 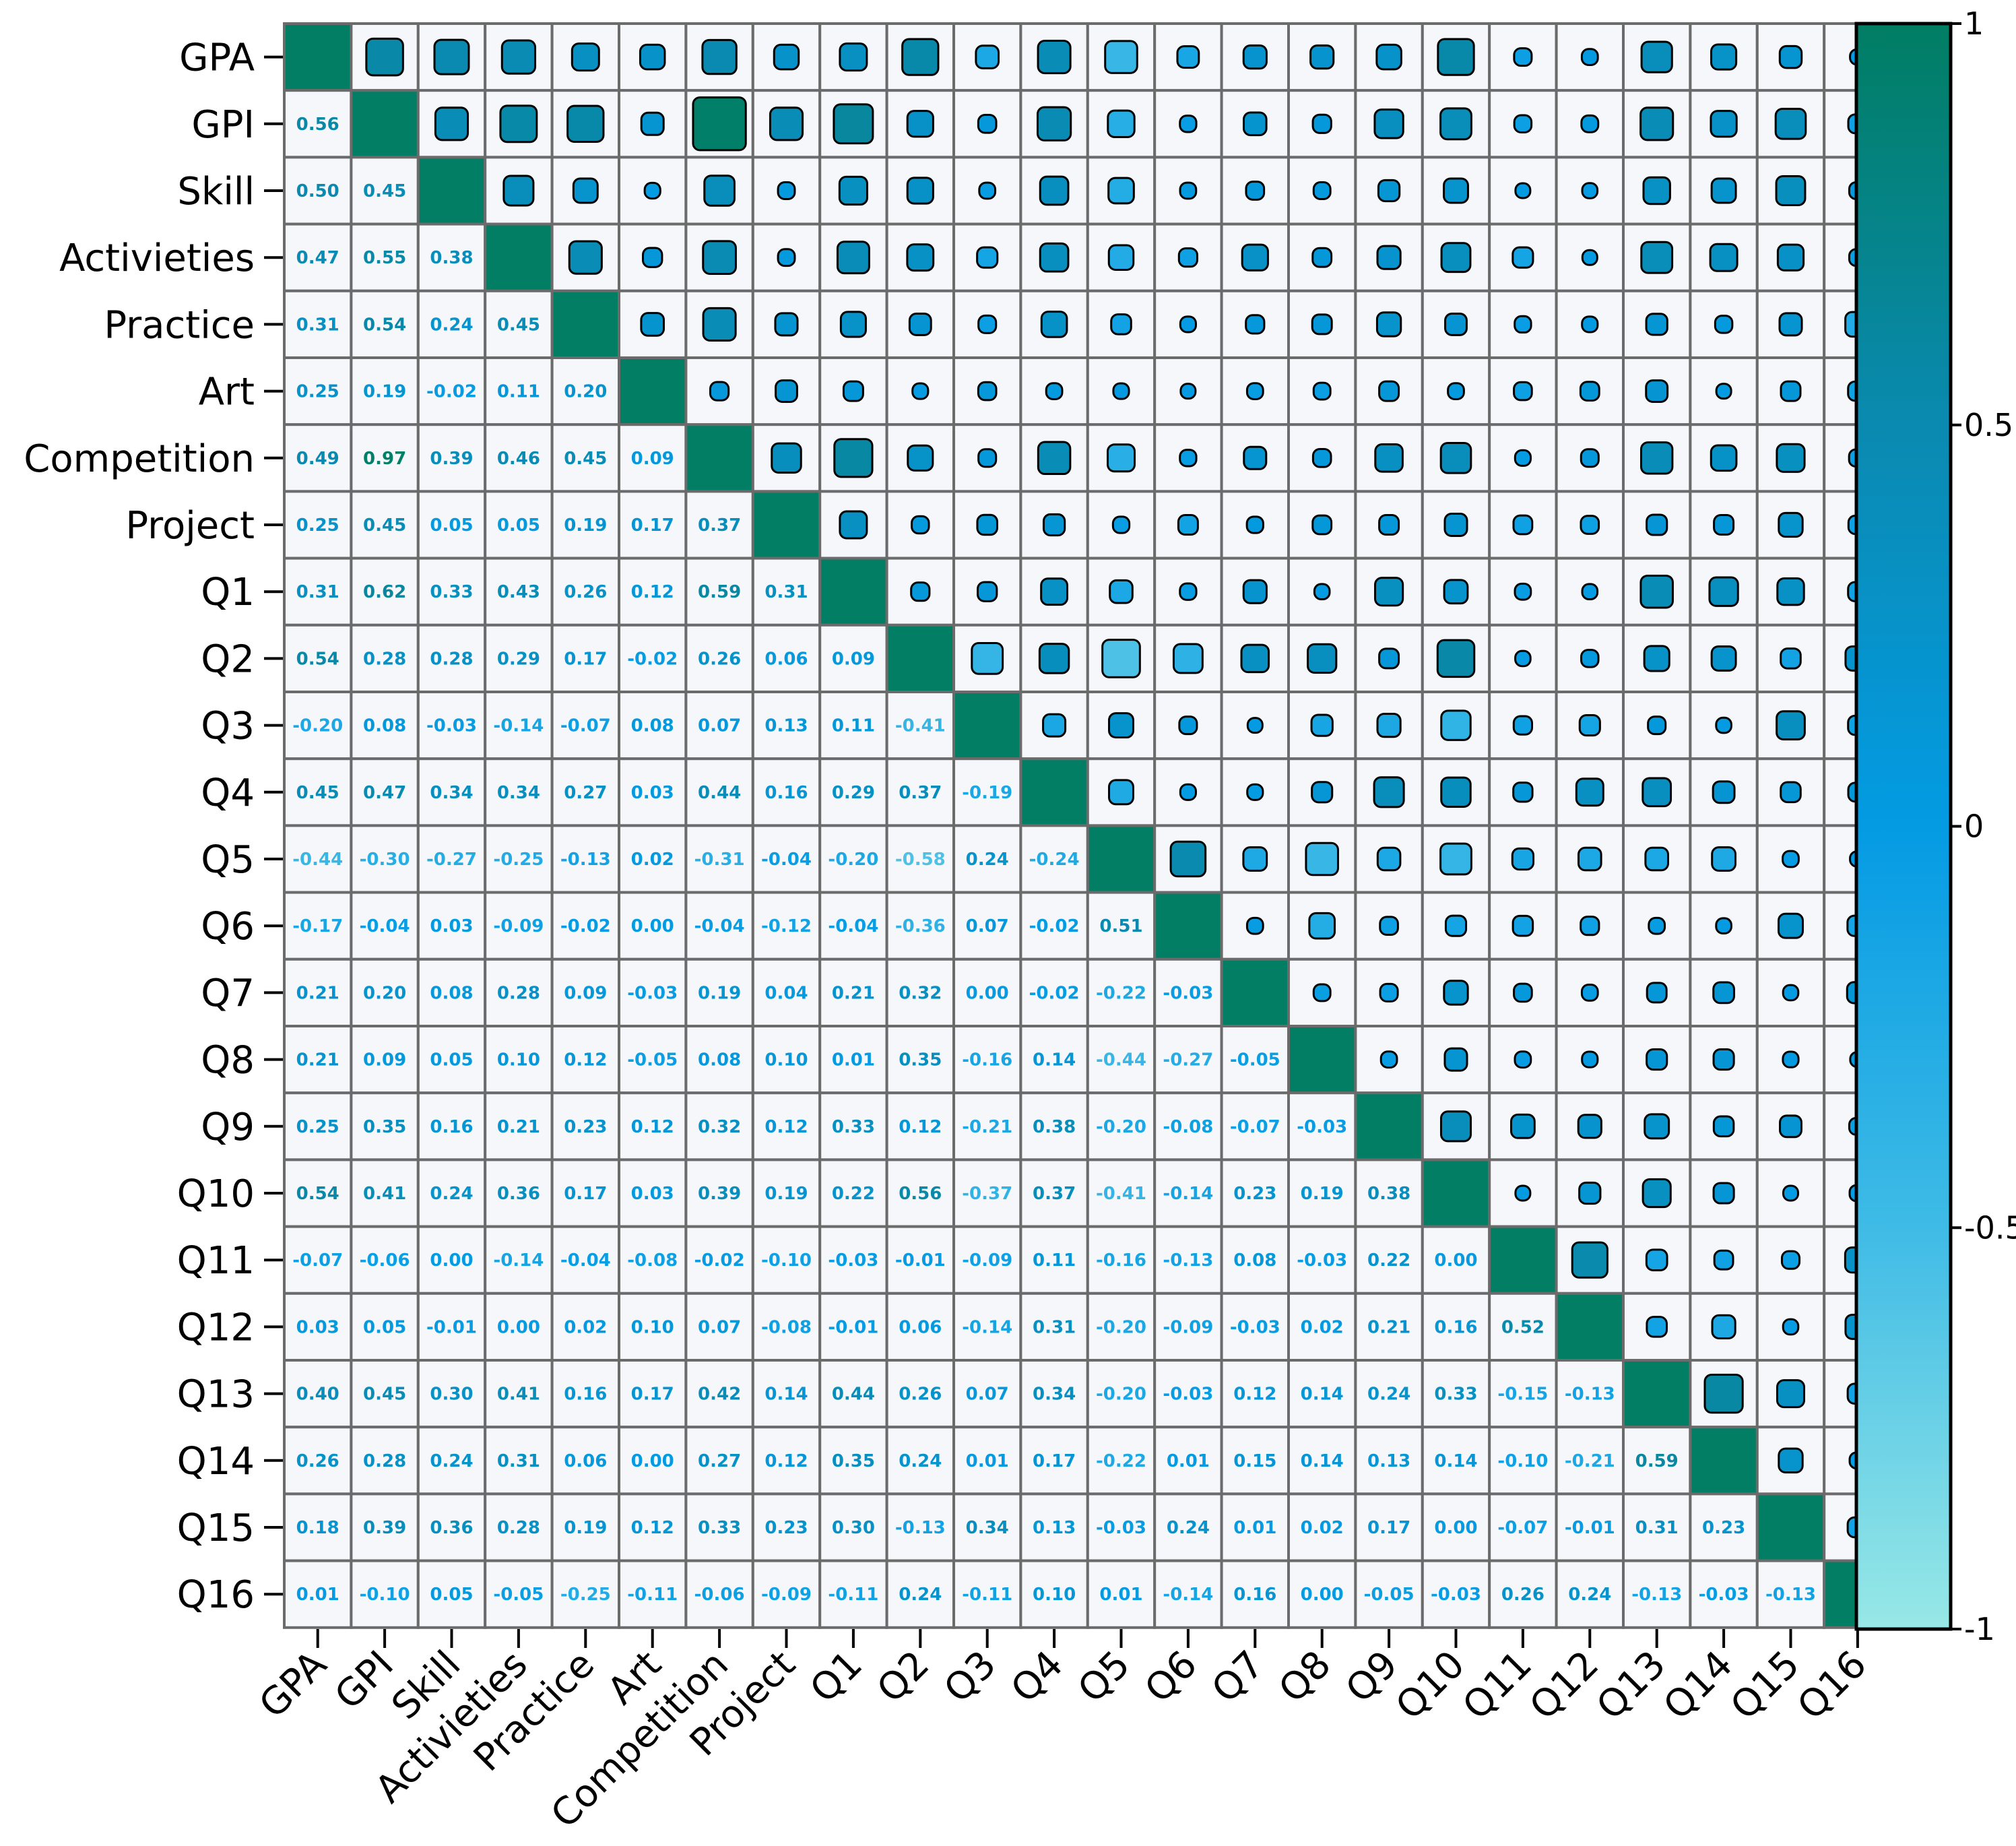 I want to click on correlation-value-label: -0.25, so click(x=518, y=860).